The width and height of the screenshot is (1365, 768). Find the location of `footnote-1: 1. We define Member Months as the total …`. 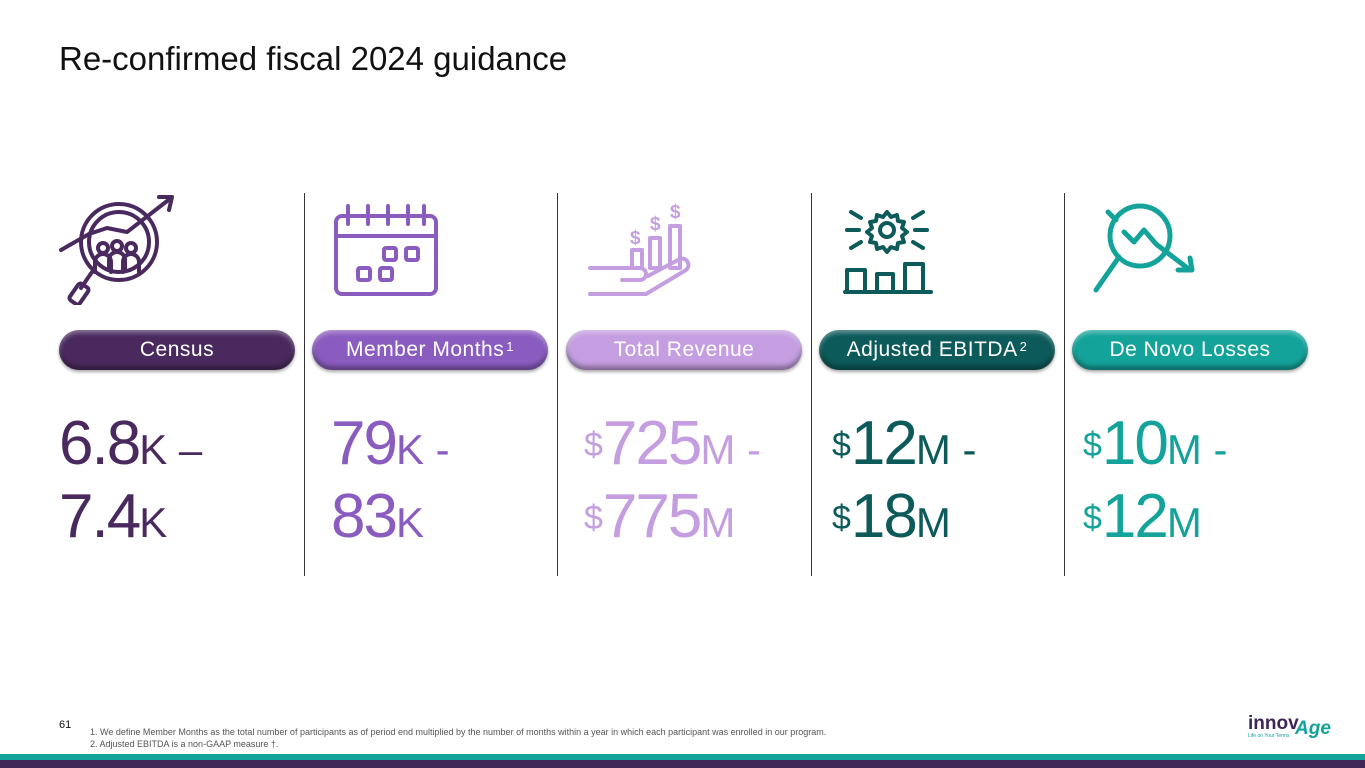

footnote-1: 1. We define Member Months as the total … is located at coordinates (458, 732).